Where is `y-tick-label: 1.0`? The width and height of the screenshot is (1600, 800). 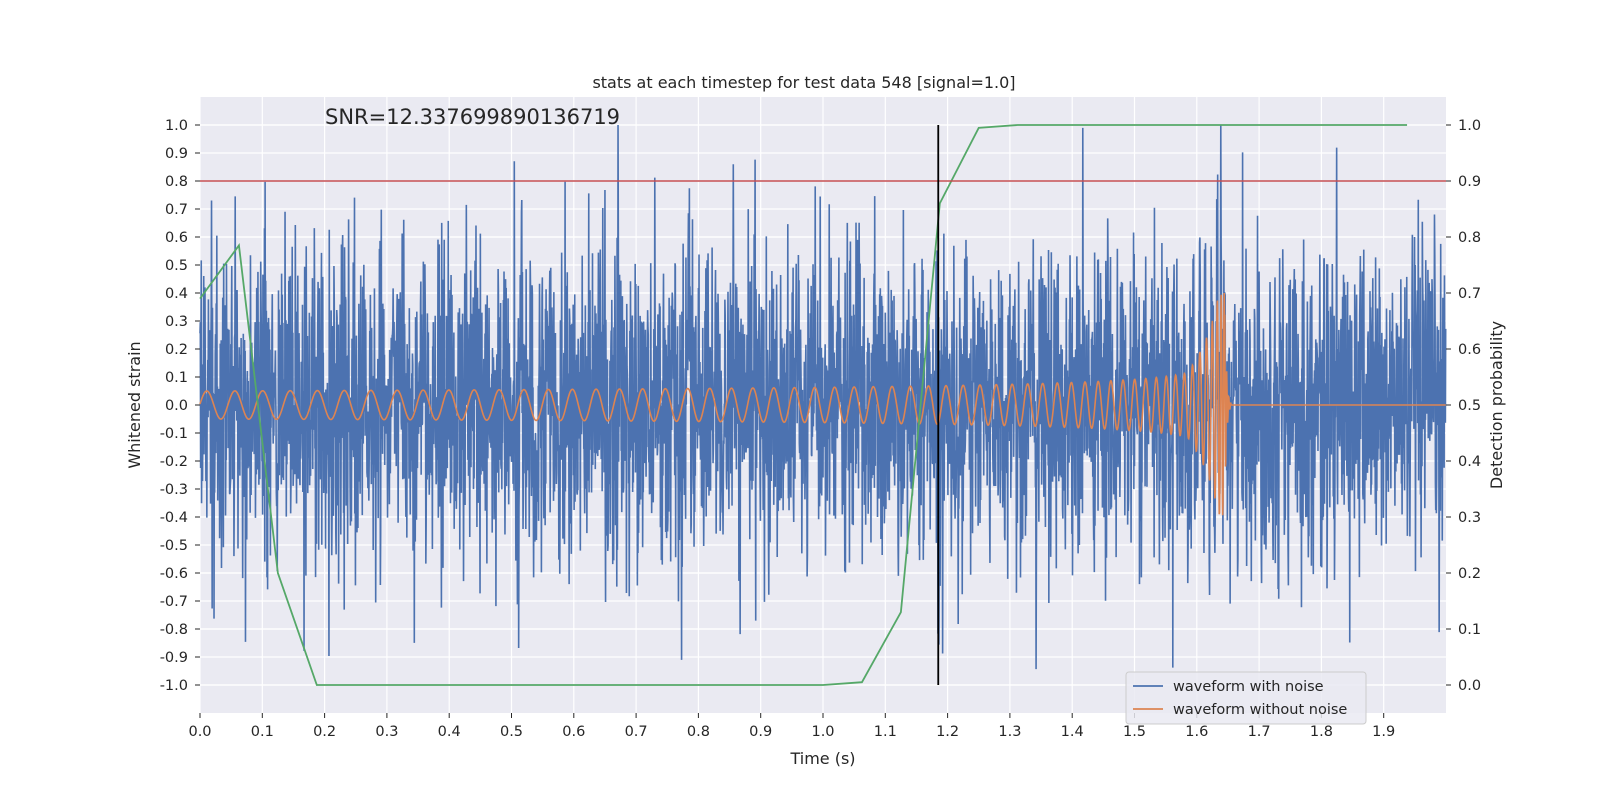
y-tick-label: 1.0 is located at coordinates (176, 126).